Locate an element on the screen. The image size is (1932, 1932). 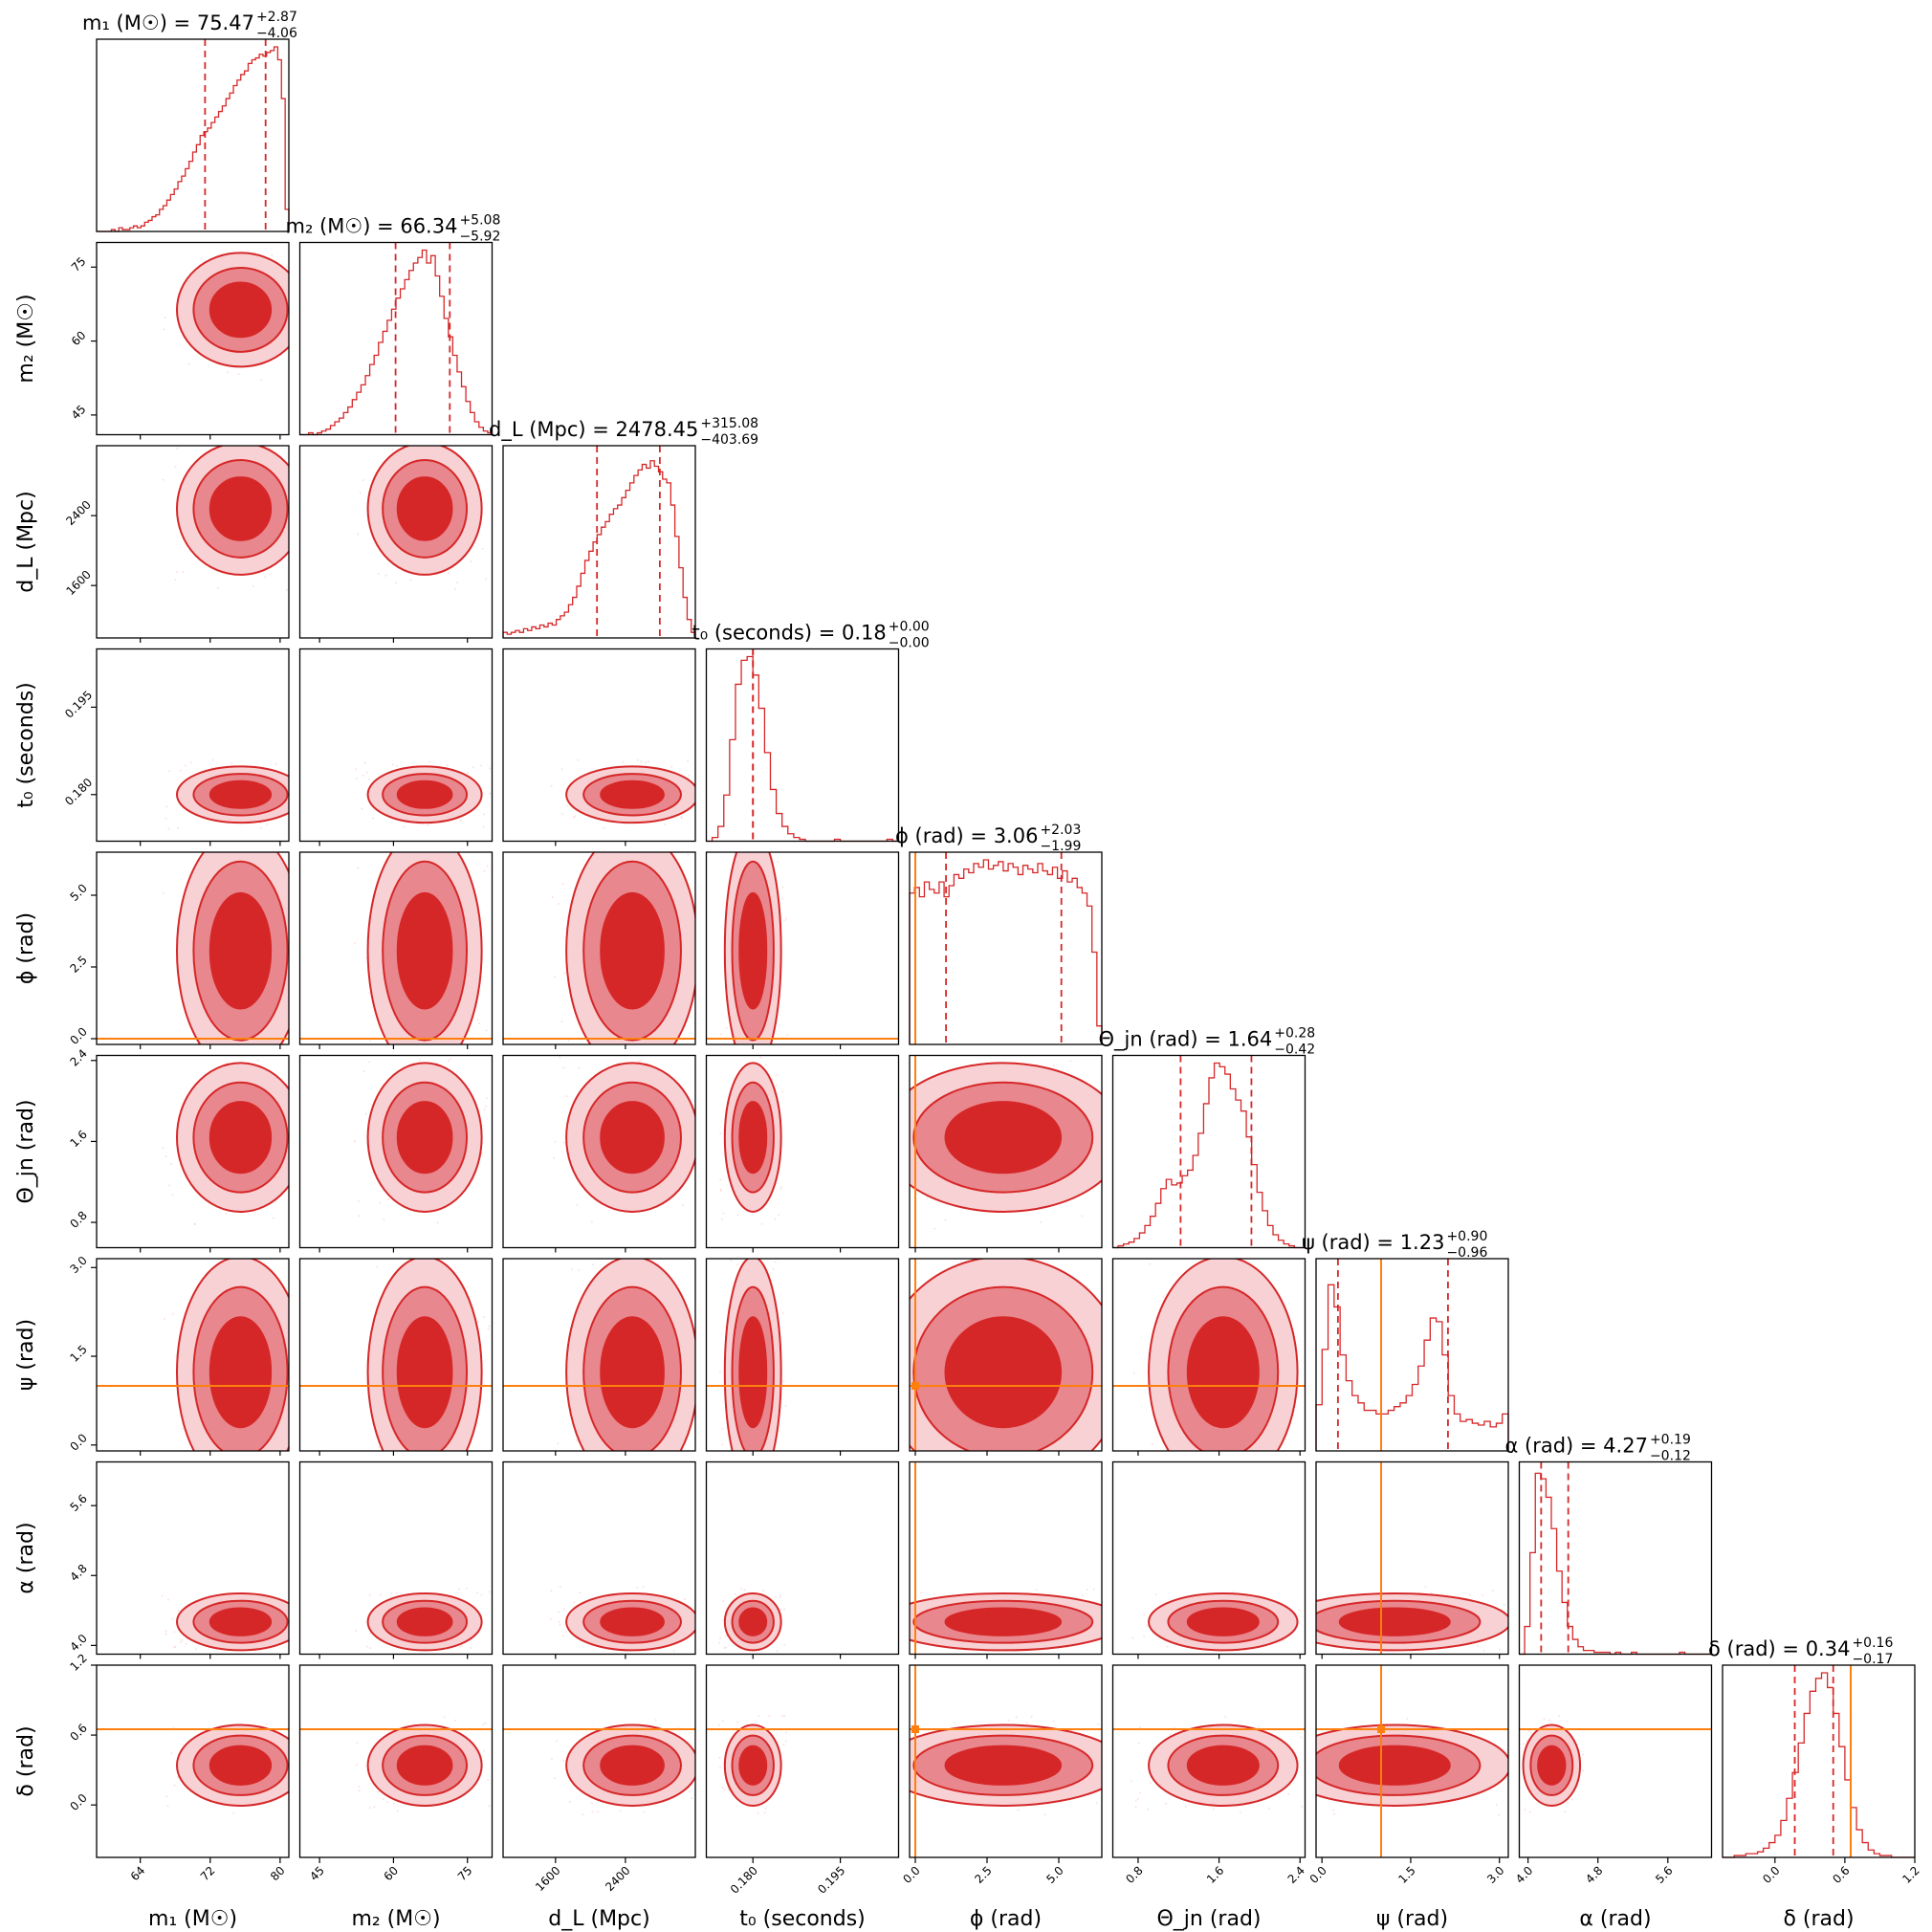
y-axis-label-psi: ψ (rad) is located at coordinates (26, 1355).